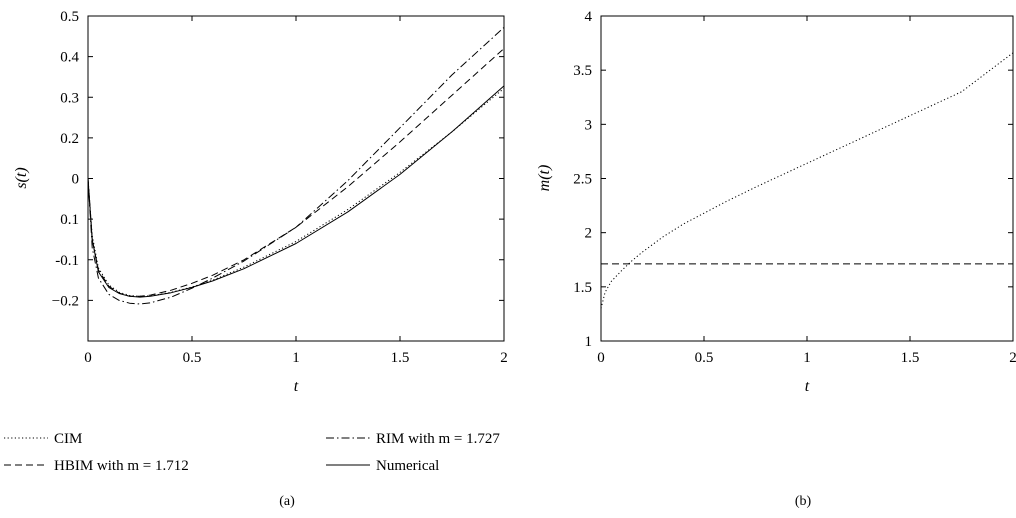 The width and height of the screenshot is (1016, 518). I want to click on y-tick-label: 0.5, so click(69, 17).